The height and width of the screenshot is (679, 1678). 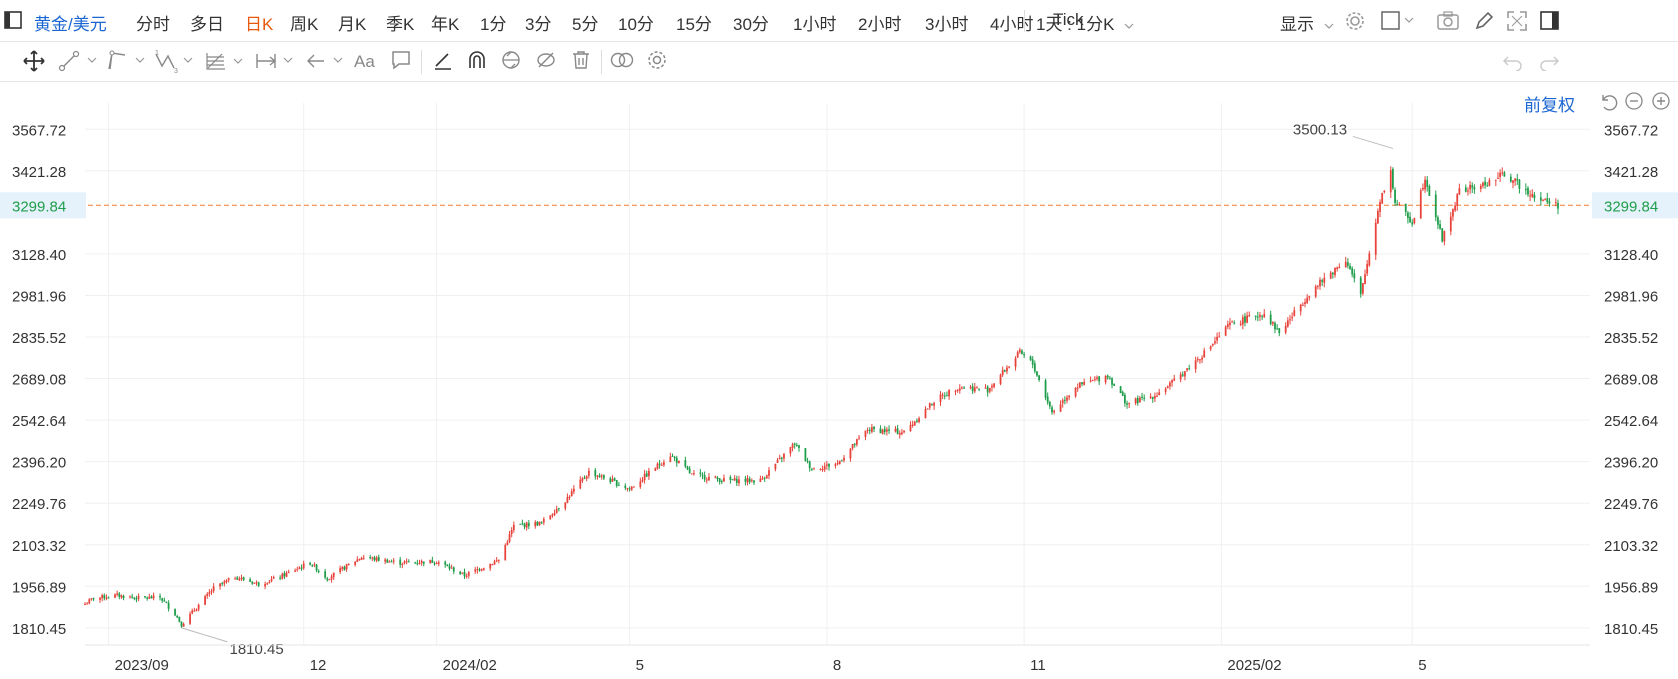 What do you see at coordinates (1631, 421) in the screenshot?
I see `y-tick-label: 2542.64` at bounding box center [1631, 421].